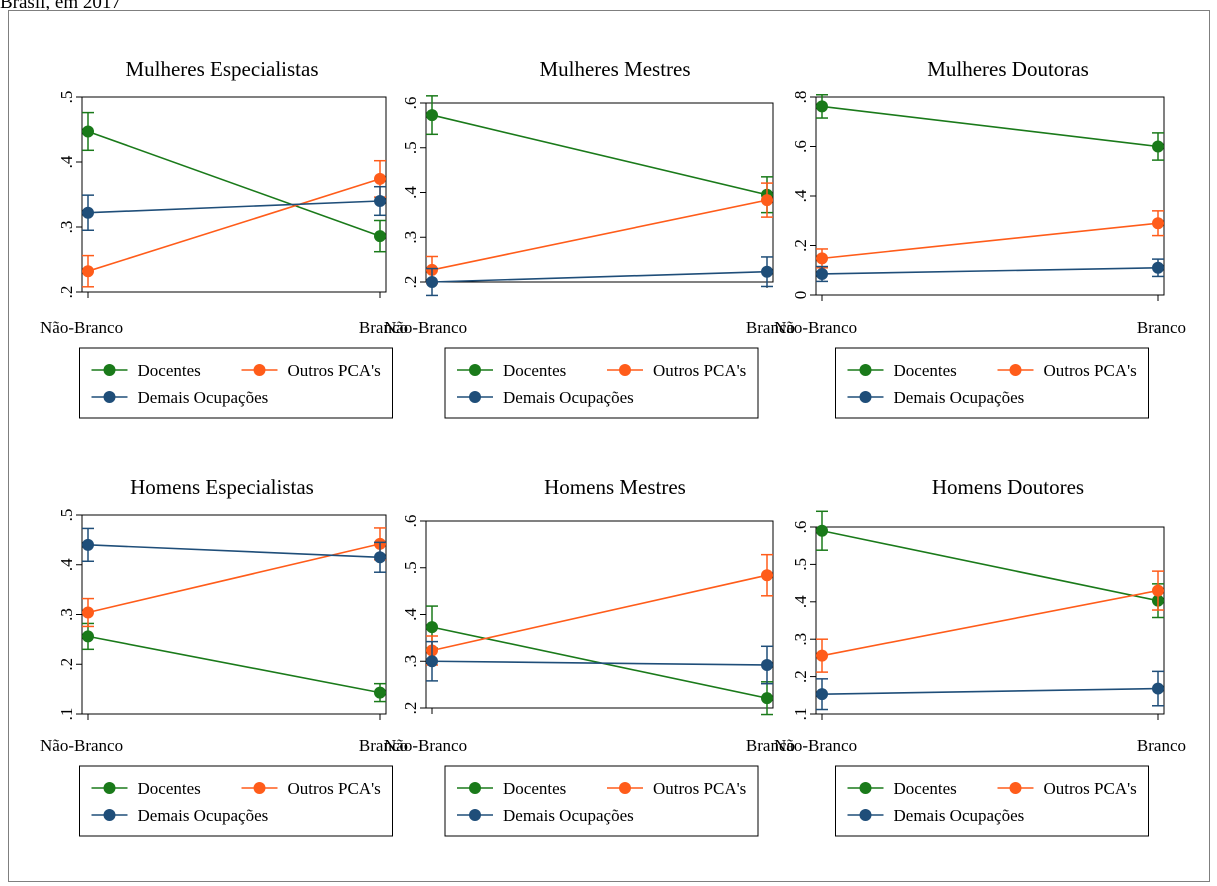  What do you see at coordinates (221, 69) in the screenshot?
I see `chart-title: Mulheres Especialistas` at bounding box center [221, 69].